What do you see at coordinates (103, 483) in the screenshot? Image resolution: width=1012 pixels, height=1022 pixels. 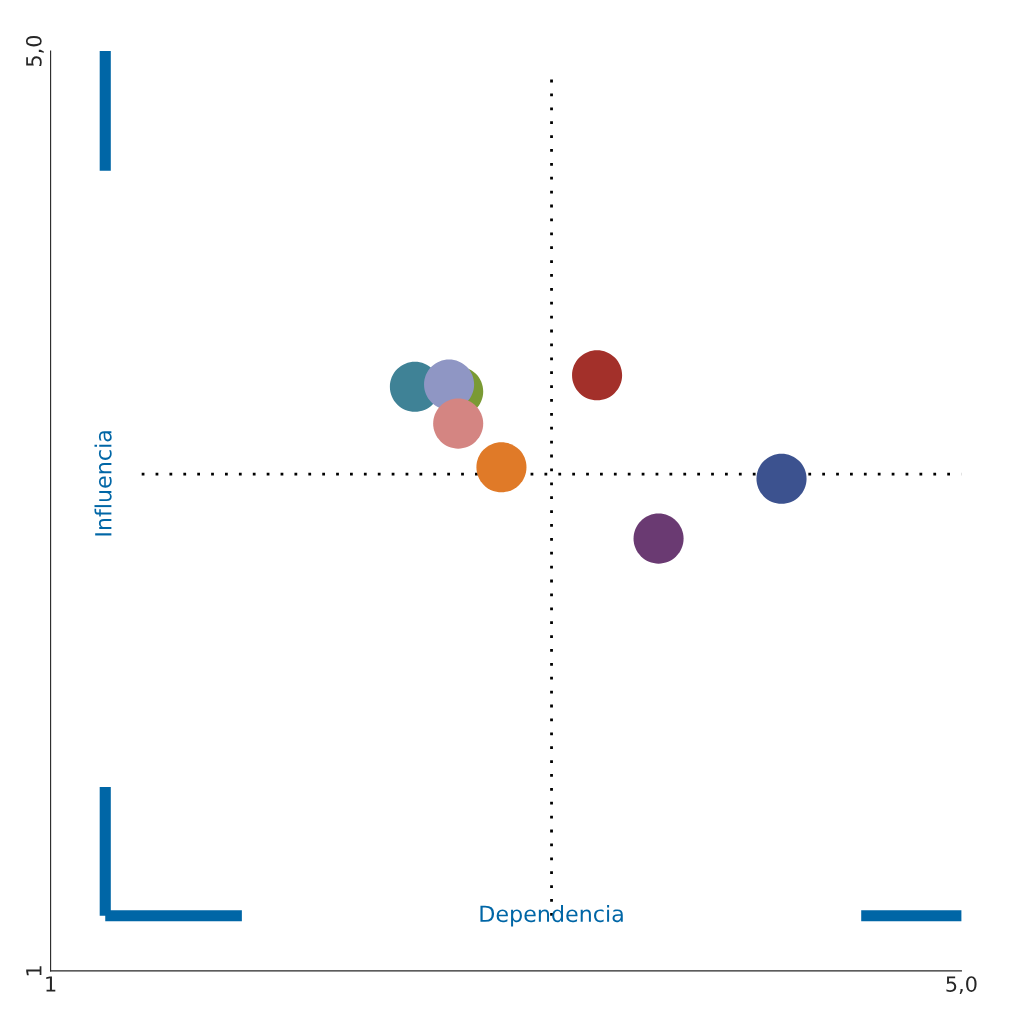 I see `y-axis-title: Influencia` at bounding box center [103, 483].